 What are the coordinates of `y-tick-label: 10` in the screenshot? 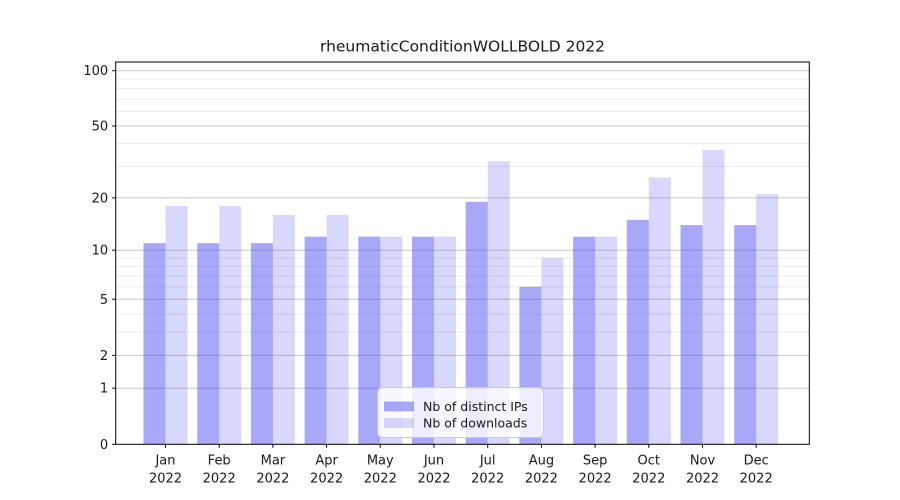 It's located at (100, 251).